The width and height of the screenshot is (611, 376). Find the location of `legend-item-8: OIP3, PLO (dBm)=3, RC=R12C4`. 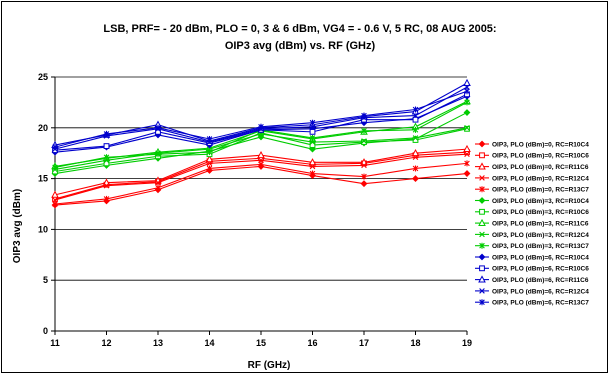

legend-item-8: OIP3, PLO (dBm)=3, RC=R12C4 is located at coordinates (532, 235).